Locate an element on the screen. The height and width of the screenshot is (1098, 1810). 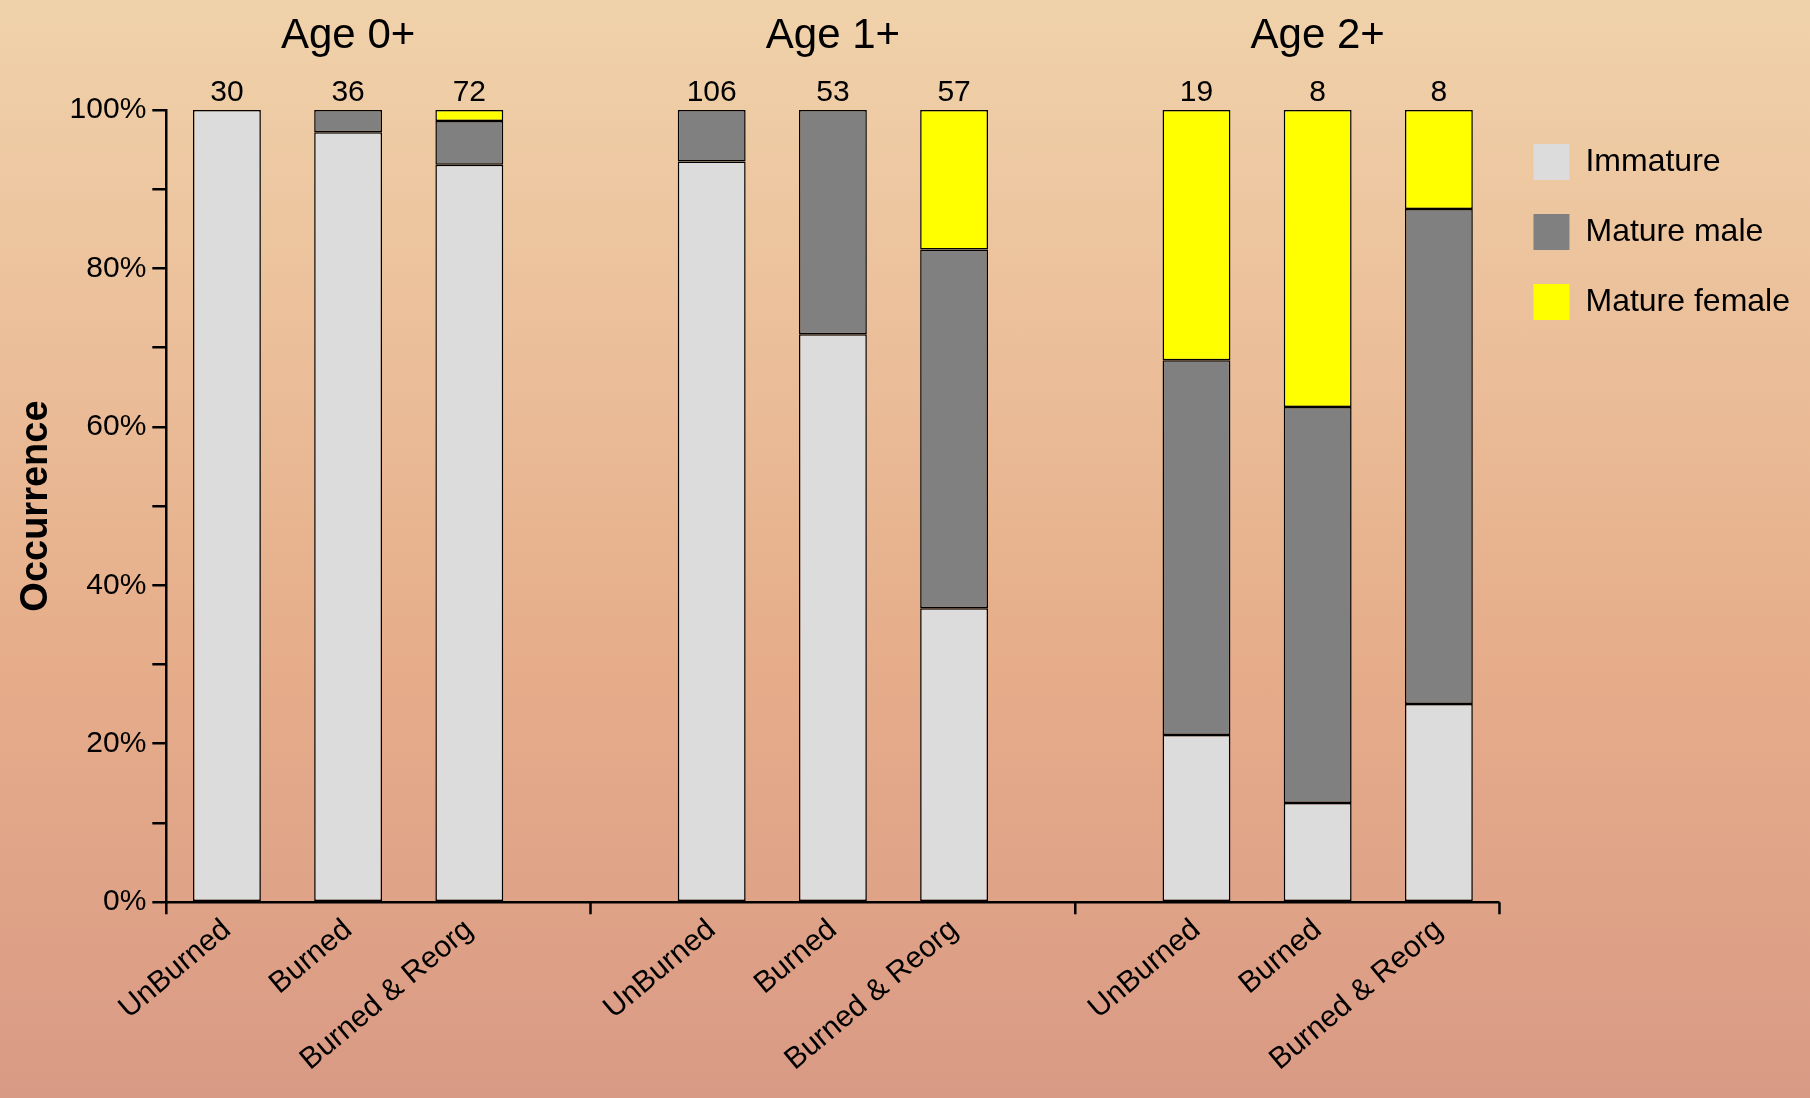
legend-label: Mature female is located at coordinates (1687, 299).